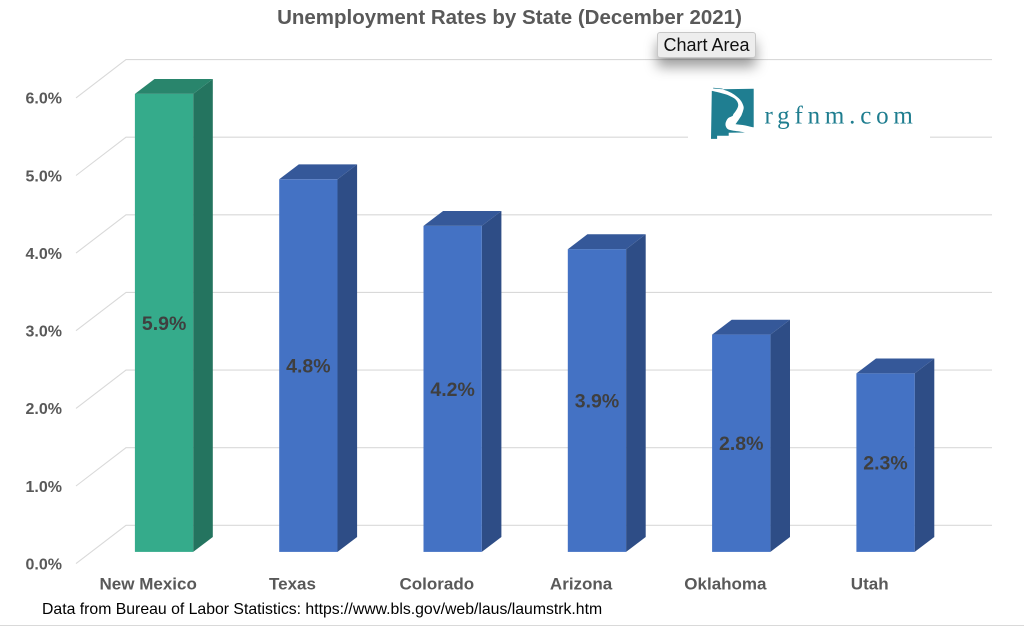  I want to click on svg-text: 5.9%, so click(164, 324).